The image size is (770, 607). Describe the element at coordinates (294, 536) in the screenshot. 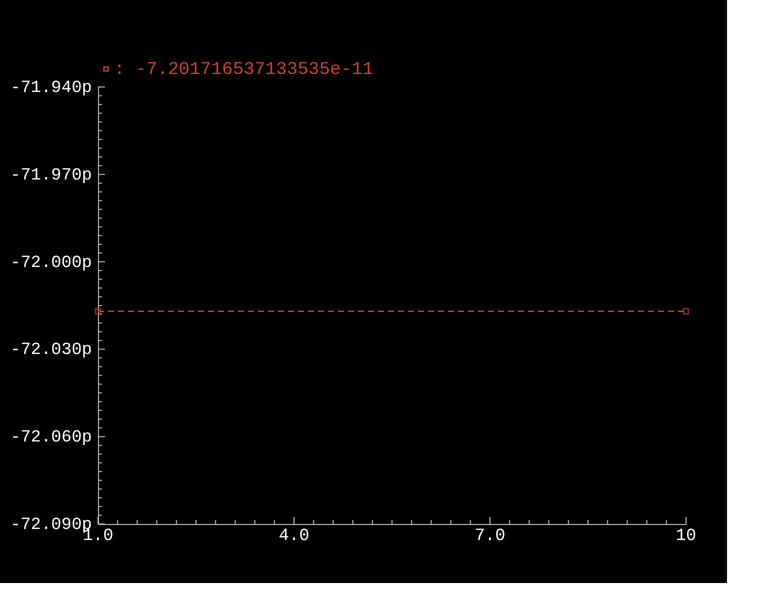

I see `x-tick-label: 4.0` at that location.